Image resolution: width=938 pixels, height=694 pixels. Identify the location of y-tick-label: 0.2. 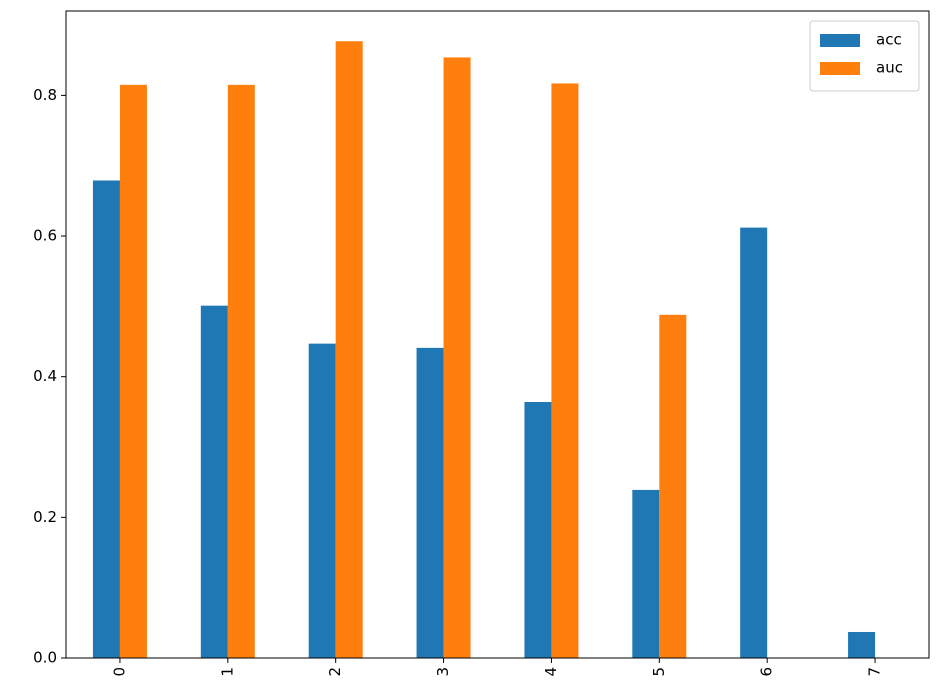
(45, 517).